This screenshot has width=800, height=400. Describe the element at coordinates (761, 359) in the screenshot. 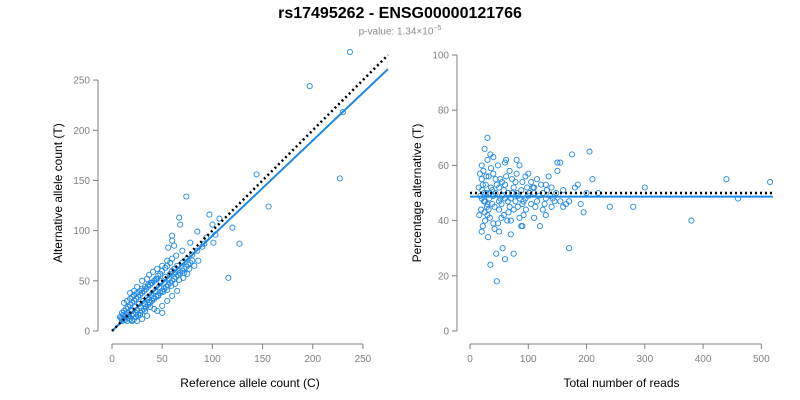

I see `x-tick-label: 500` at that location.